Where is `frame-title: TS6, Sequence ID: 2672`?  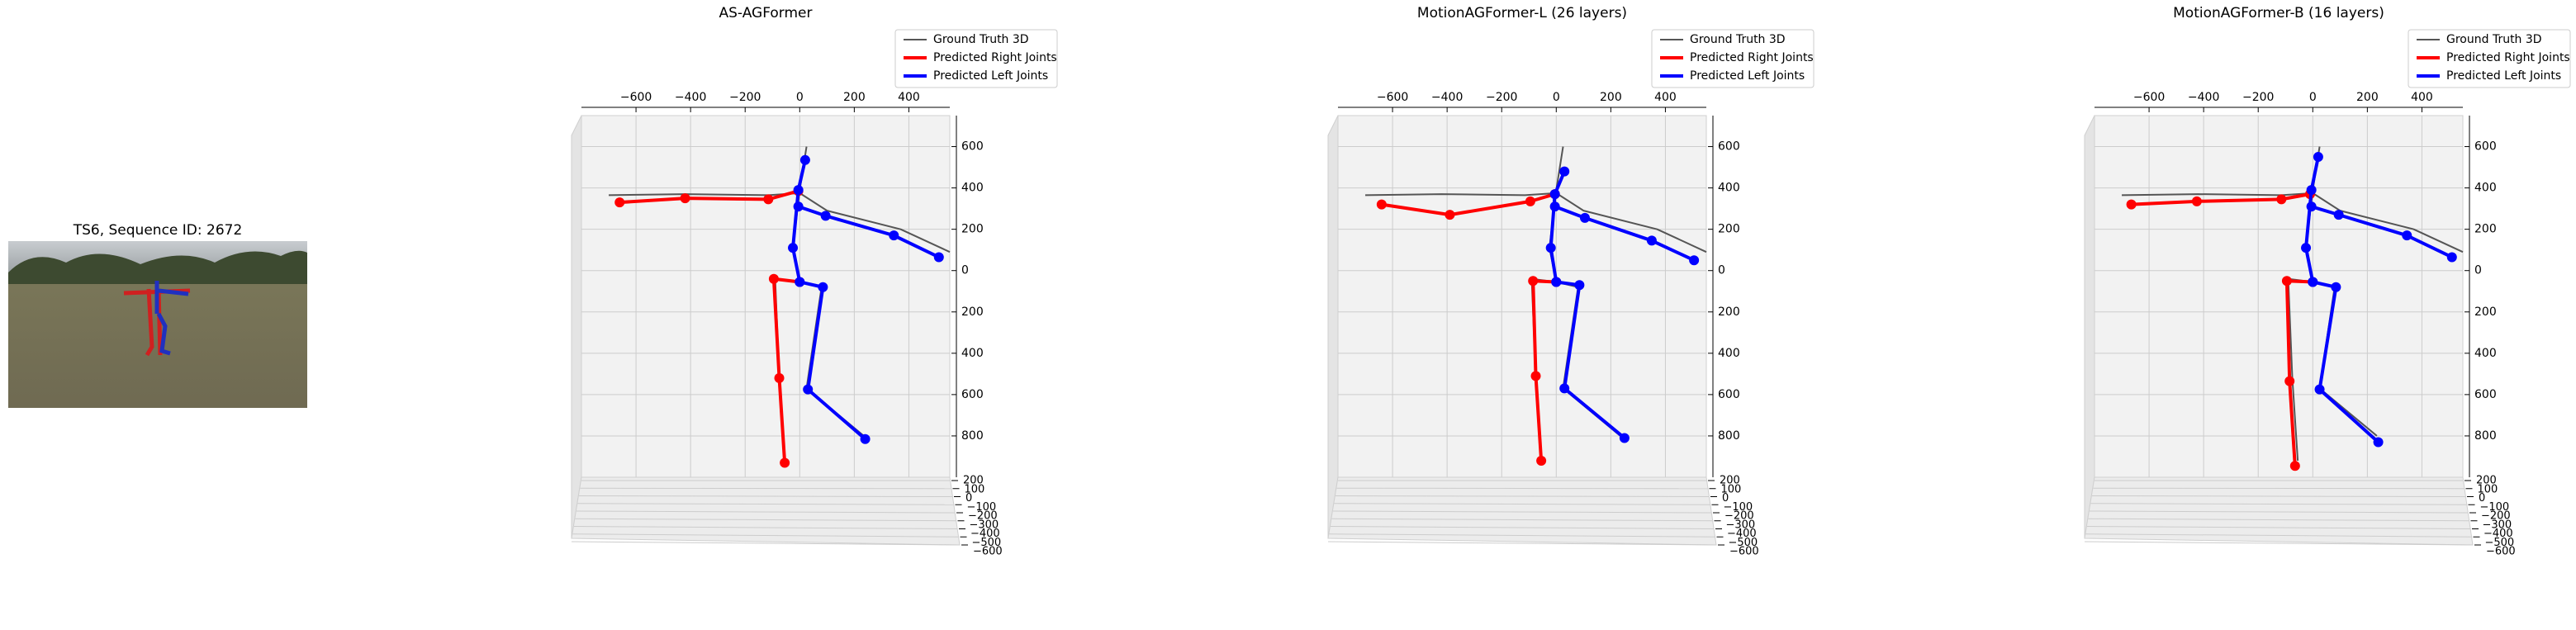 frame-title: TS6, Sequence ID: 2672 is located at coordinates (158, 230).